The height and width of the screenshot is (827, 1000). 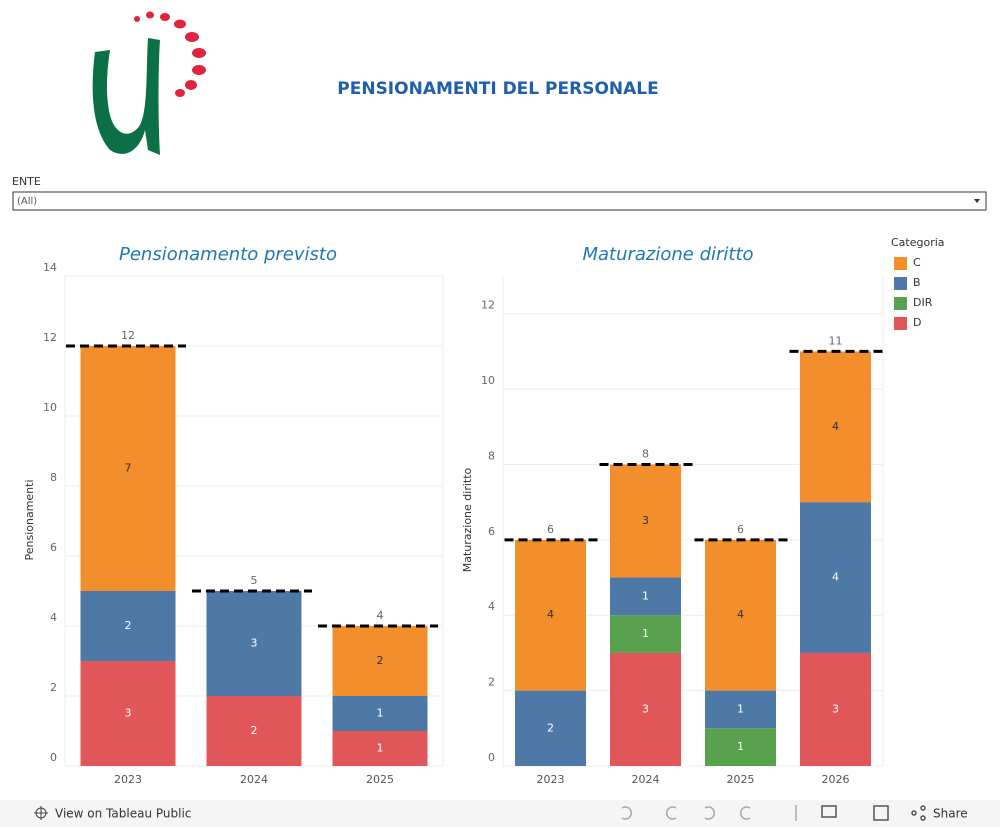 What do you see at coordinates (977, 201) in the screenshot?
I see `dropdown-arrow` at bounding box center [977, 201].